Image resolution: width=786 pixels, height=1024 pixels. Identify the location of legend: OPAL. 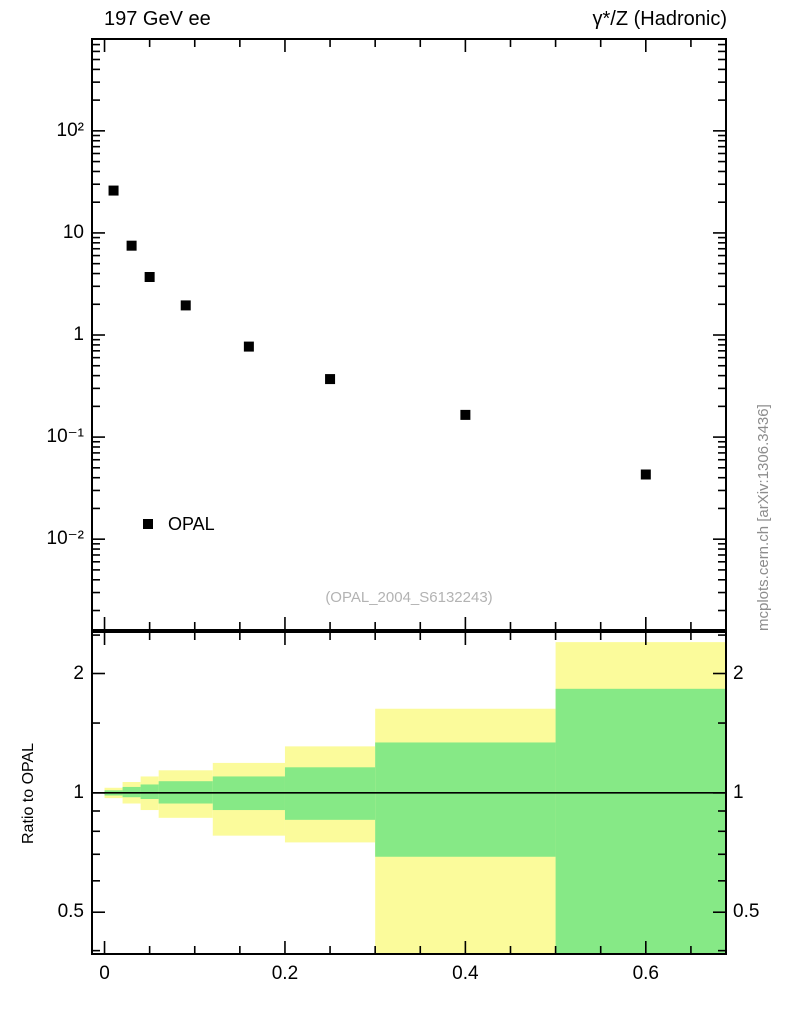
(179, 524).